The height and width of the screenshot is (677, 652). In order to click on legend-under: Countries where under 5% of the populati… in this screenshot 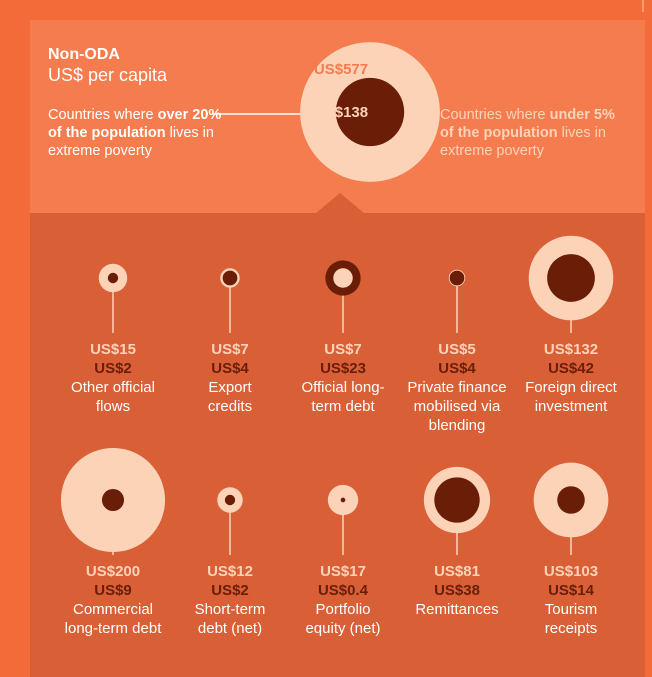, I will do `click(529, 133)`.